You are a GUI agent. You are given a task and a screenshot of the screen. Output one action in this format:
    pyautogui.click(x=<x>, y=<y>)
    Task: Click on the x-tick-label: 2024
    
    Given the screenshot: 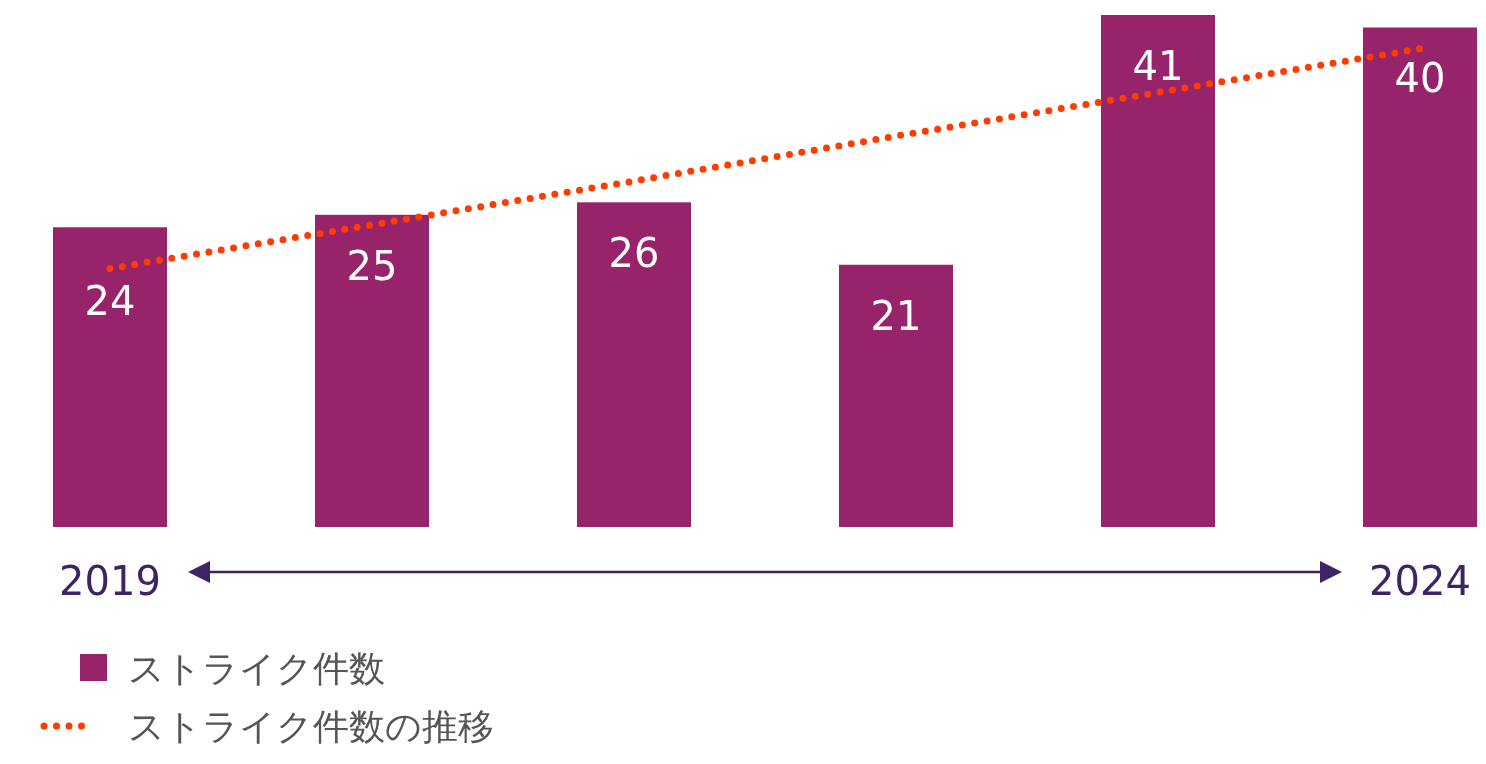 What is the action you would take?
    pyautogui.click(x=1420, y=581)
    